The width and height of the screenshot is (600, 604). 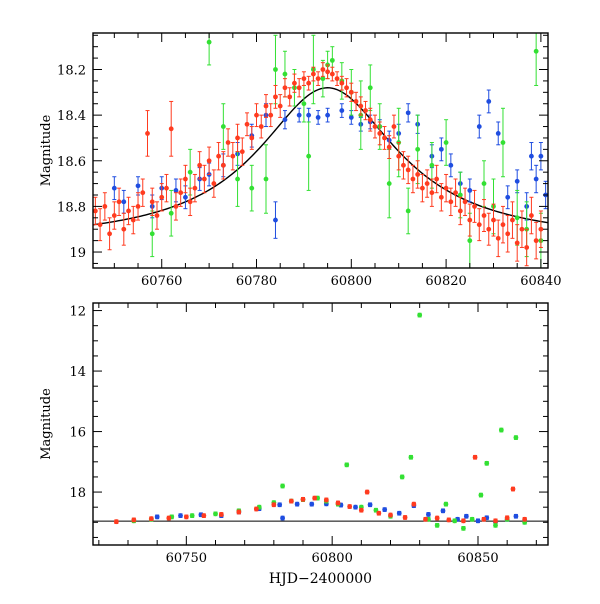 I want to click on y-tick-label: 12, so click(x=77, y=312).